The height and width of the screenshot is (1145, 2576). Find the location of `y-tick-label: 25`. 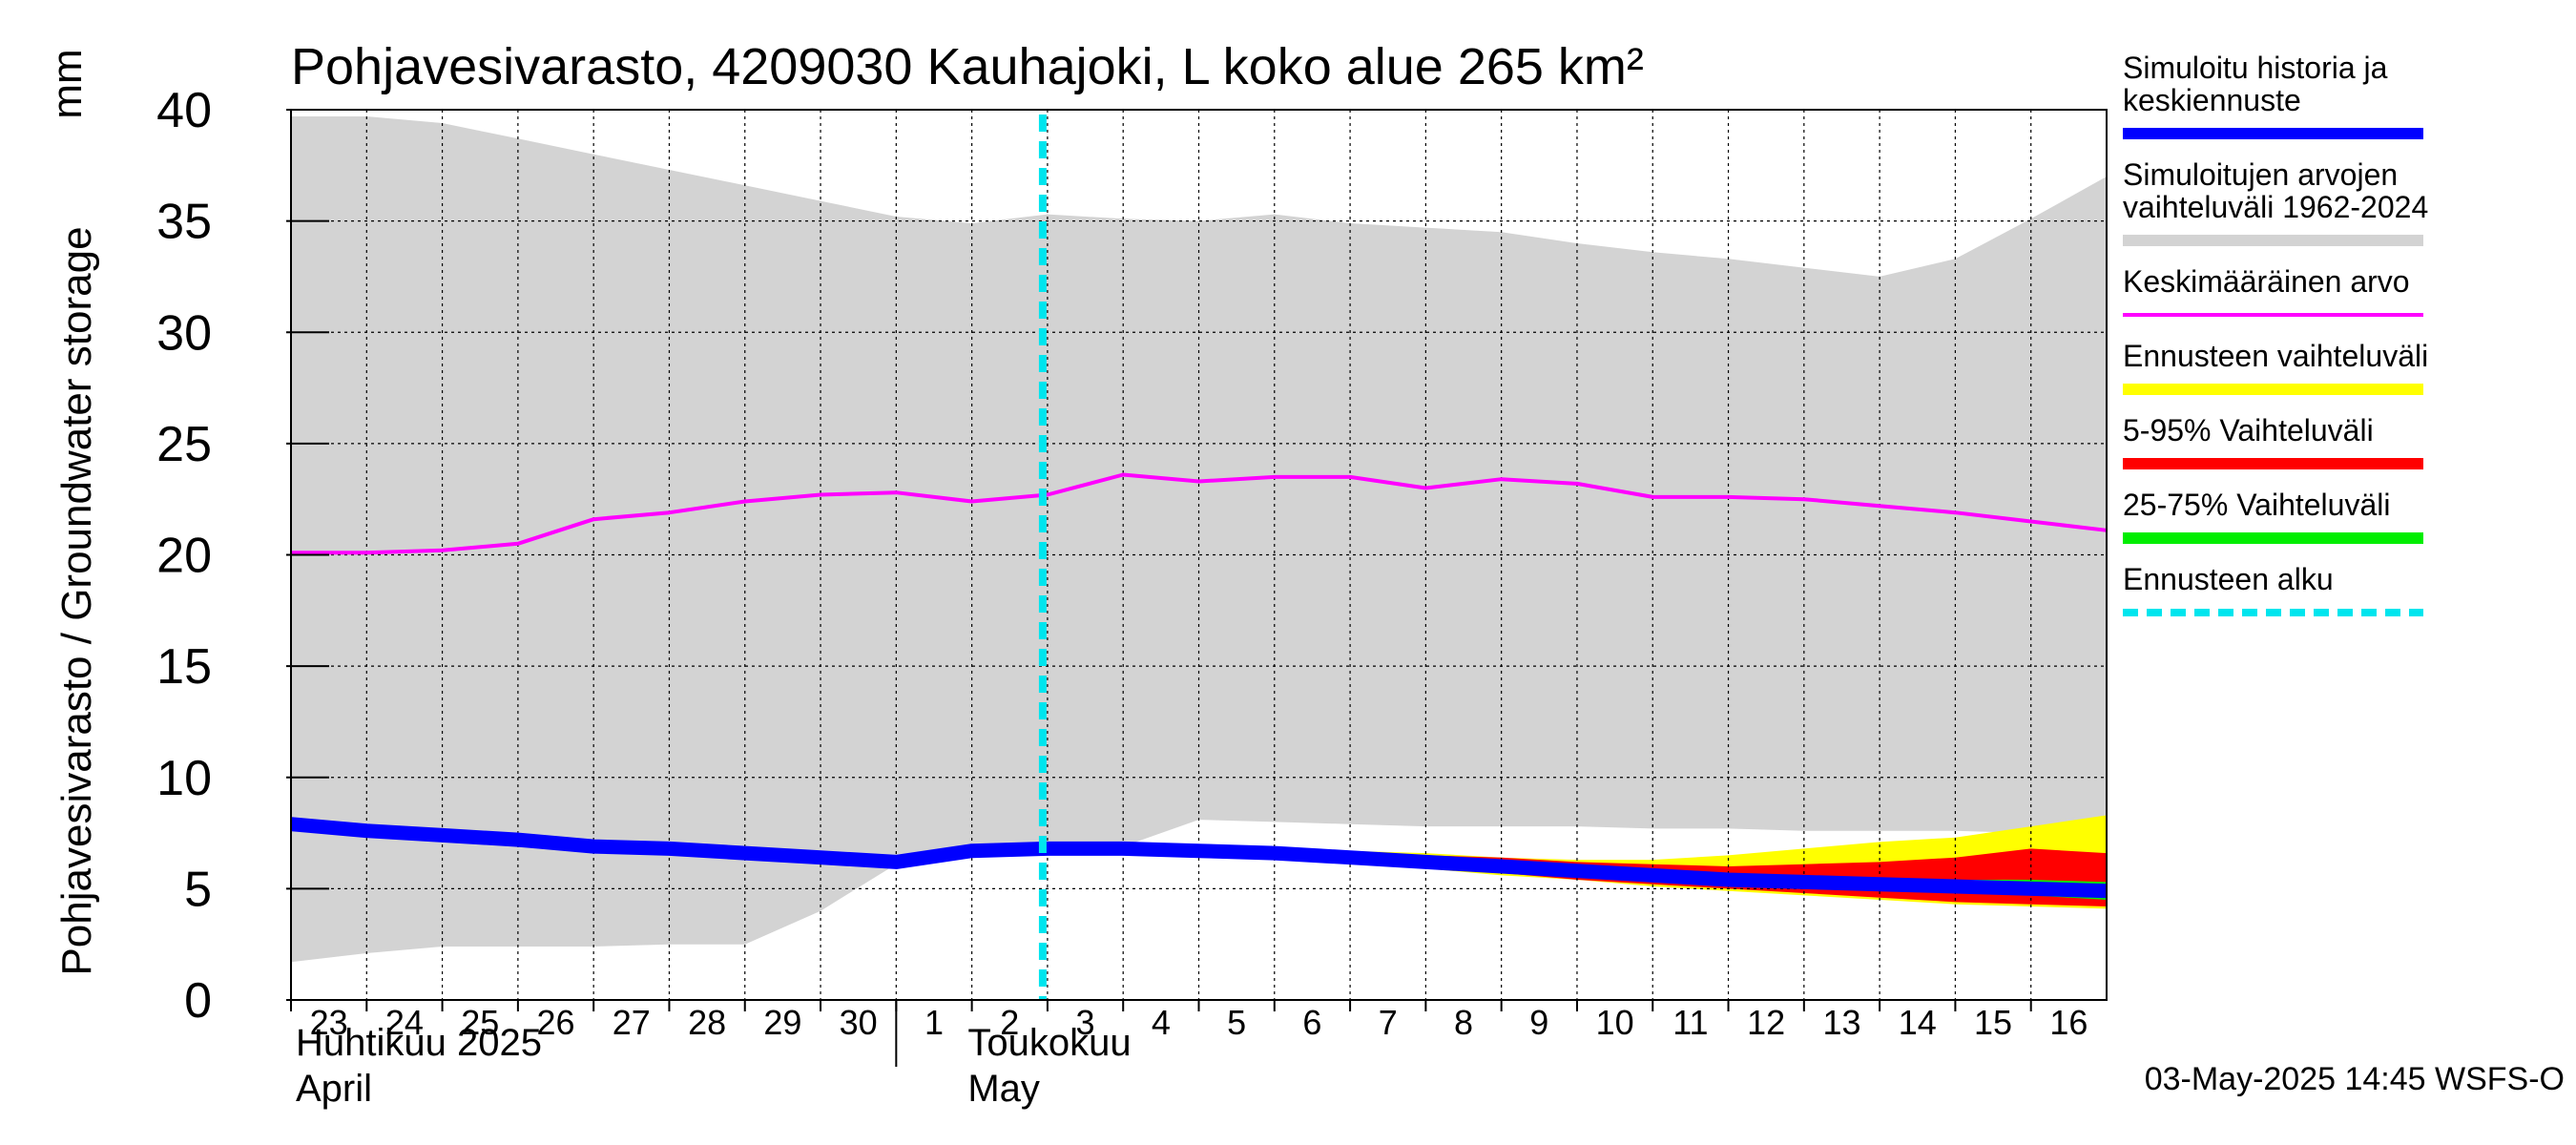

y-tick-label: 25 is located at coordinates (184, 445).